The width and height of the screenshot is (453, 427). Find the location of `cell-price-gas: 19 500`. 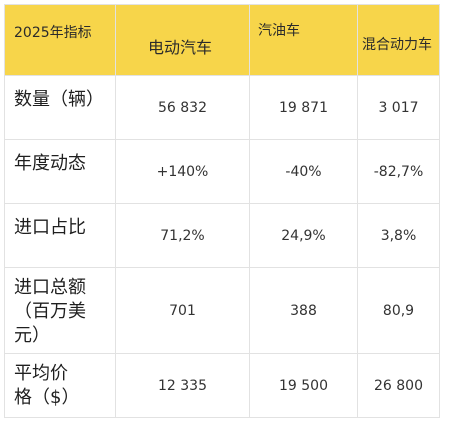

cell-price-gas: 19 500 is located at coordinates (304, 386).